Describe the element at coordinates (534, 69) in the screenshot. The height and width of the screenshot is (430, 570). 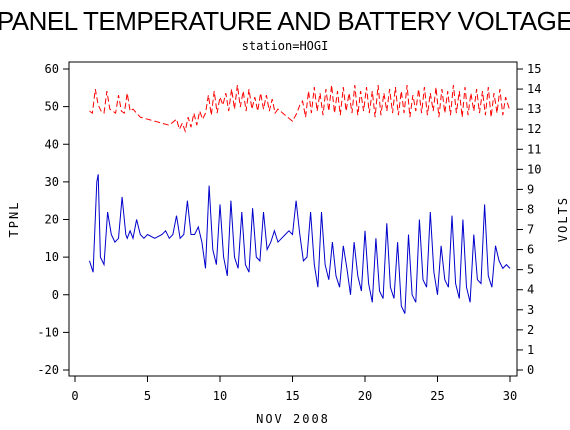
I see `y-right-tick-label: 15` at that location.